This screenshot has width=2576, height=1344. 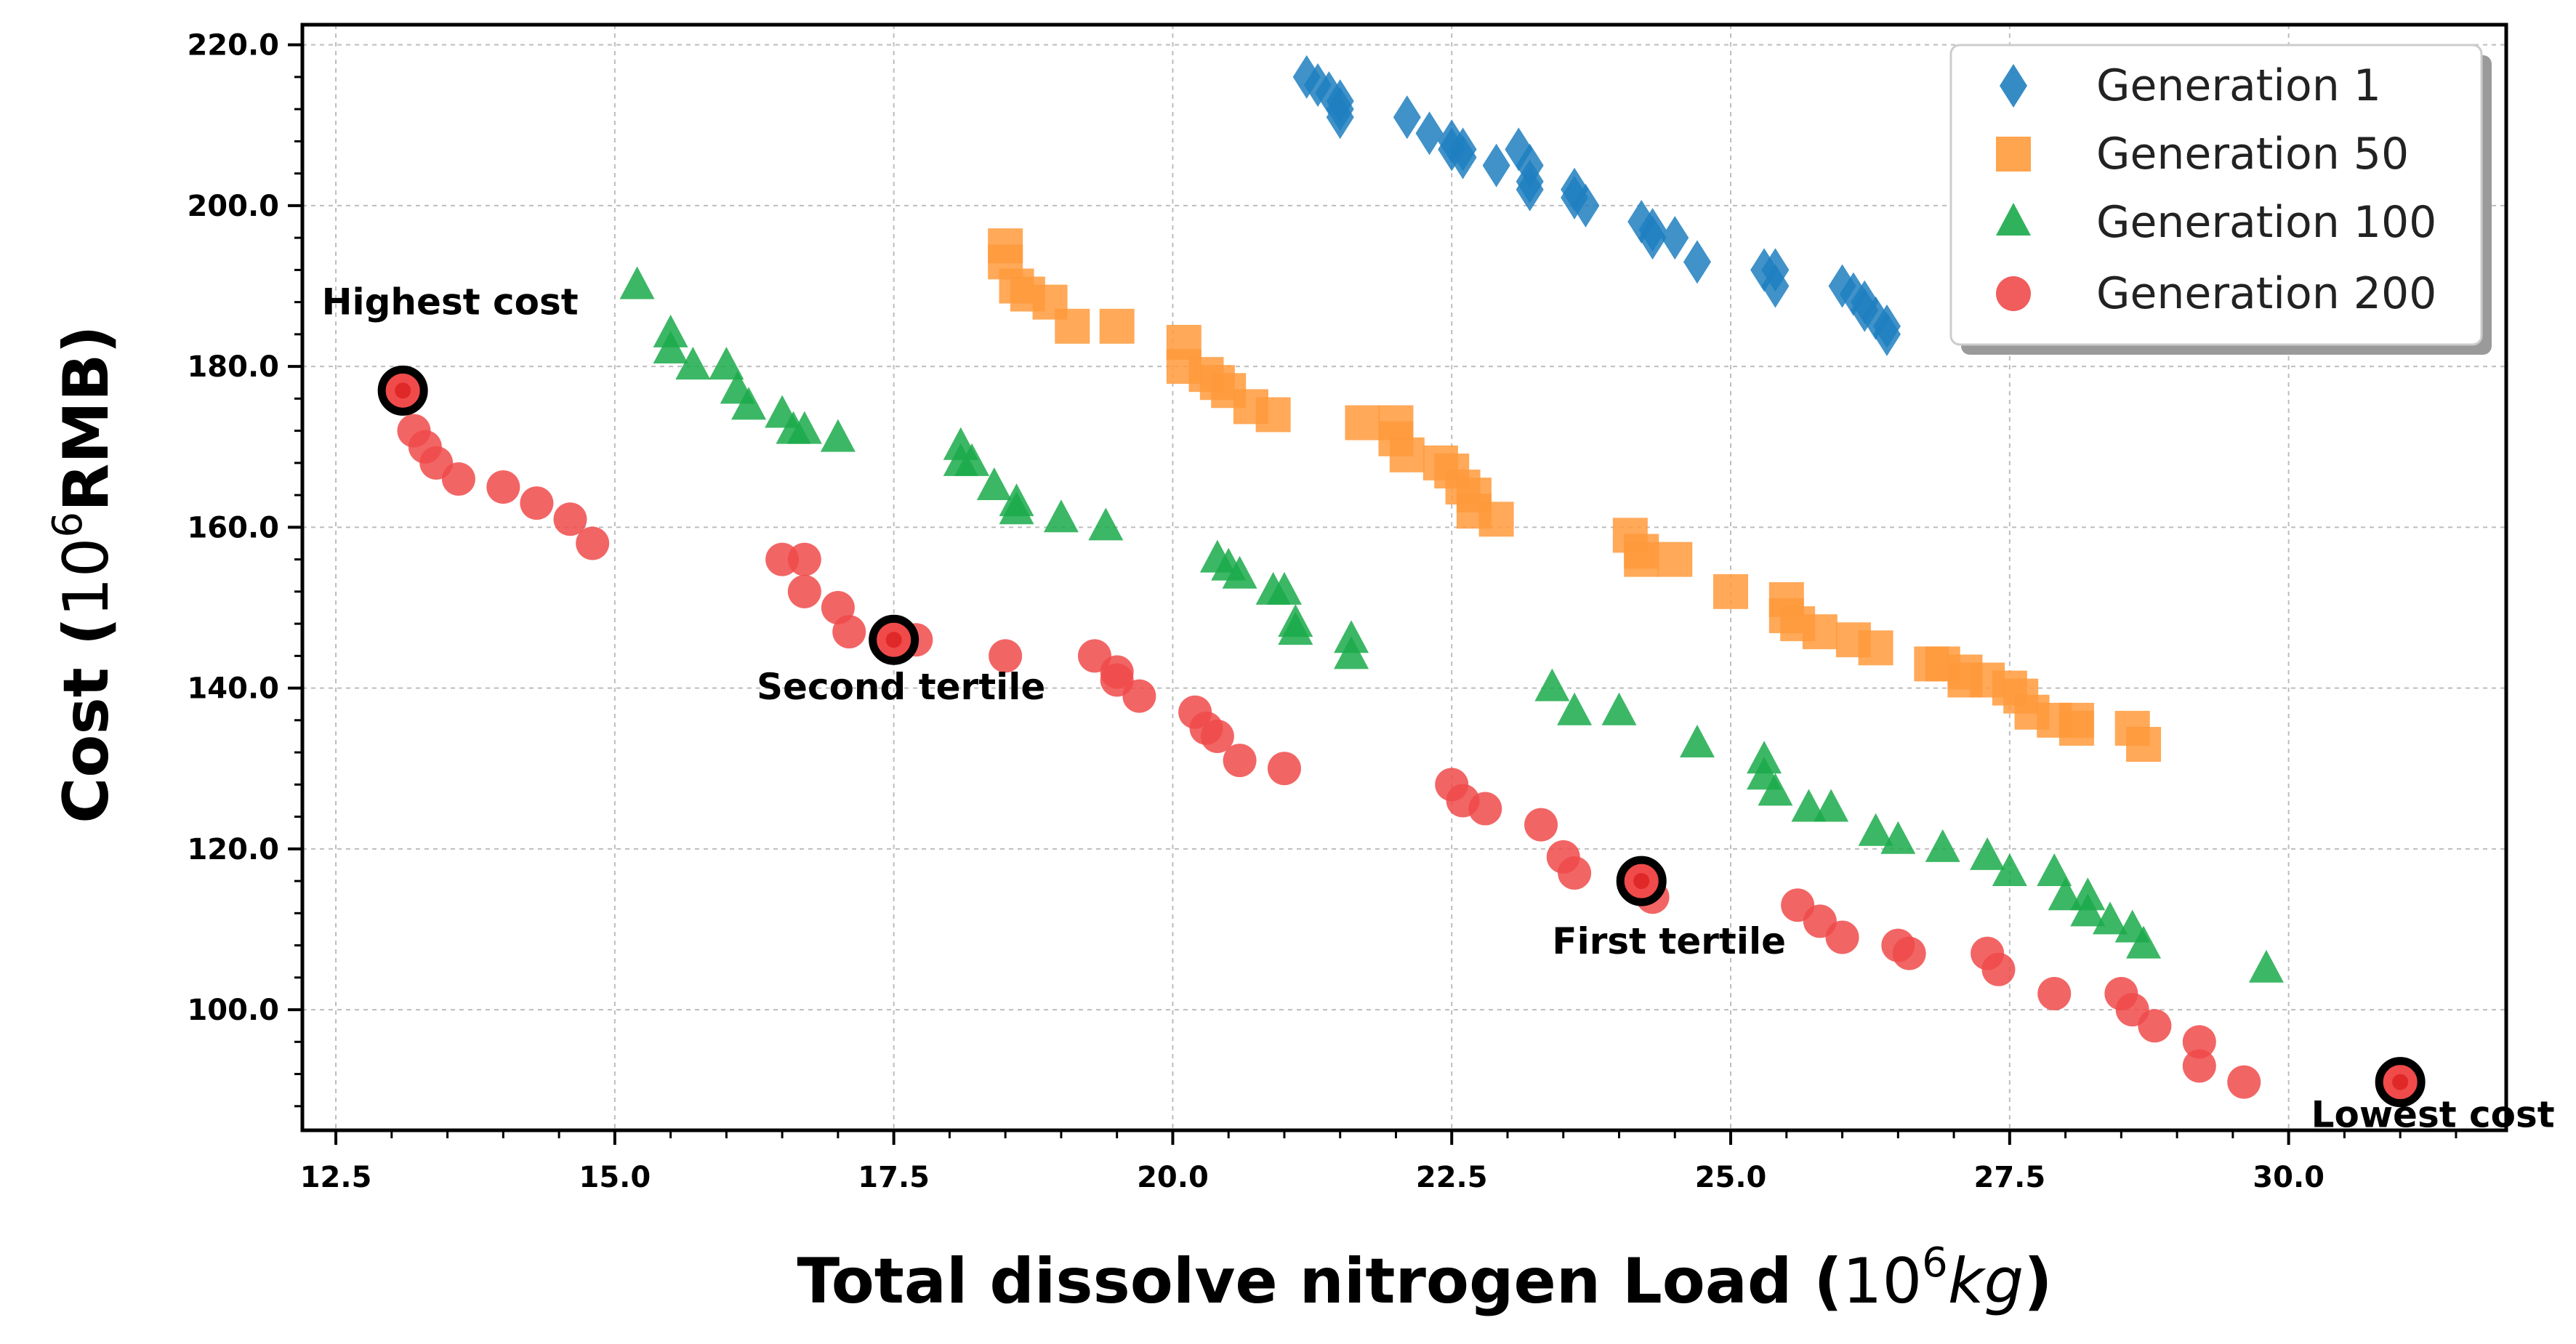 What do you see at coordinates (233, 1010) in the screenshot?
I see `y-tick-label: 100.0` at bounding box center [233, 1010].